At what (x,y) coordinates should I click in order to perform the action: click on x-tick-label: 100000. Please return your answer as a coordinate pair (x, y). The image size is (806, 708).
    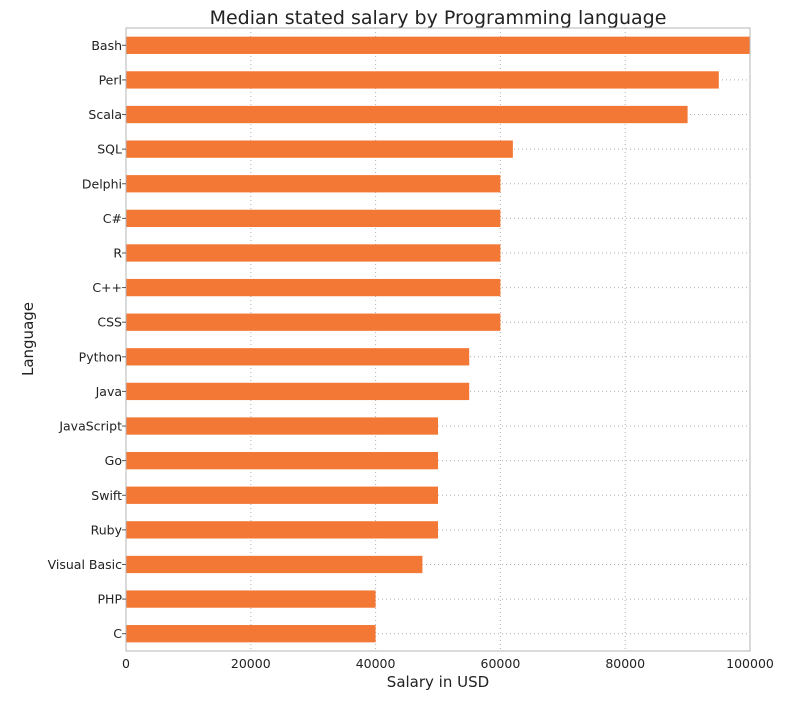
    Looking at the image, I should click on (750, 663).